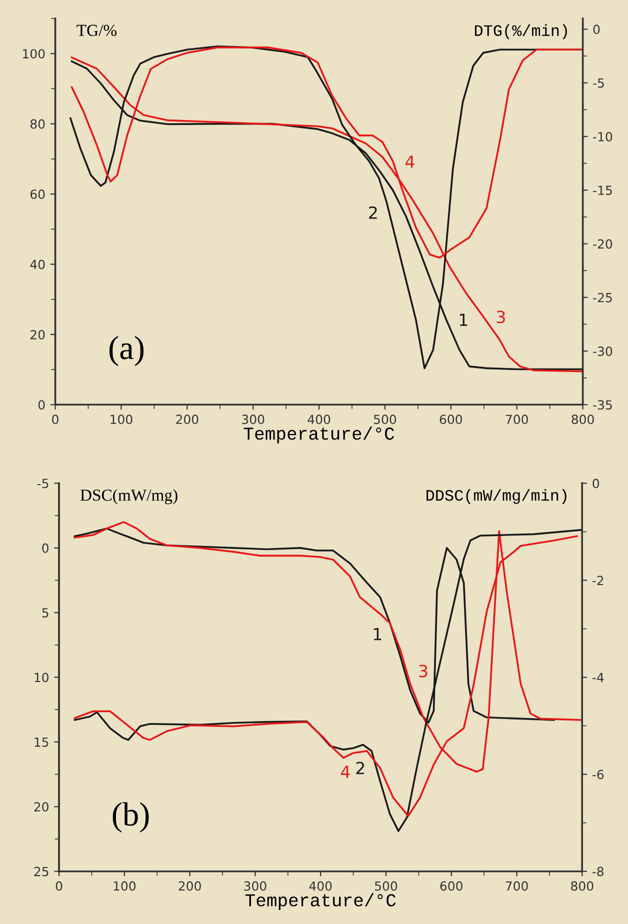 This screenshot has height=924, width=628. What do you see at coordinates (34, 54) in the screenshot?
I see `y-tick-label: 100` at bounding box center [34, 54].